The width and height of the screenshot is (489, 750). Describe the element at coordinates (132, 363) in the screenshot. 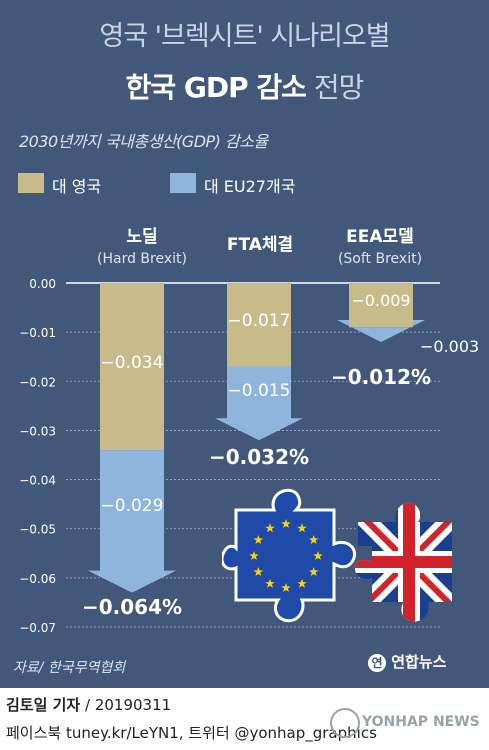

I see `value-label-uk: −0.034` at that location.